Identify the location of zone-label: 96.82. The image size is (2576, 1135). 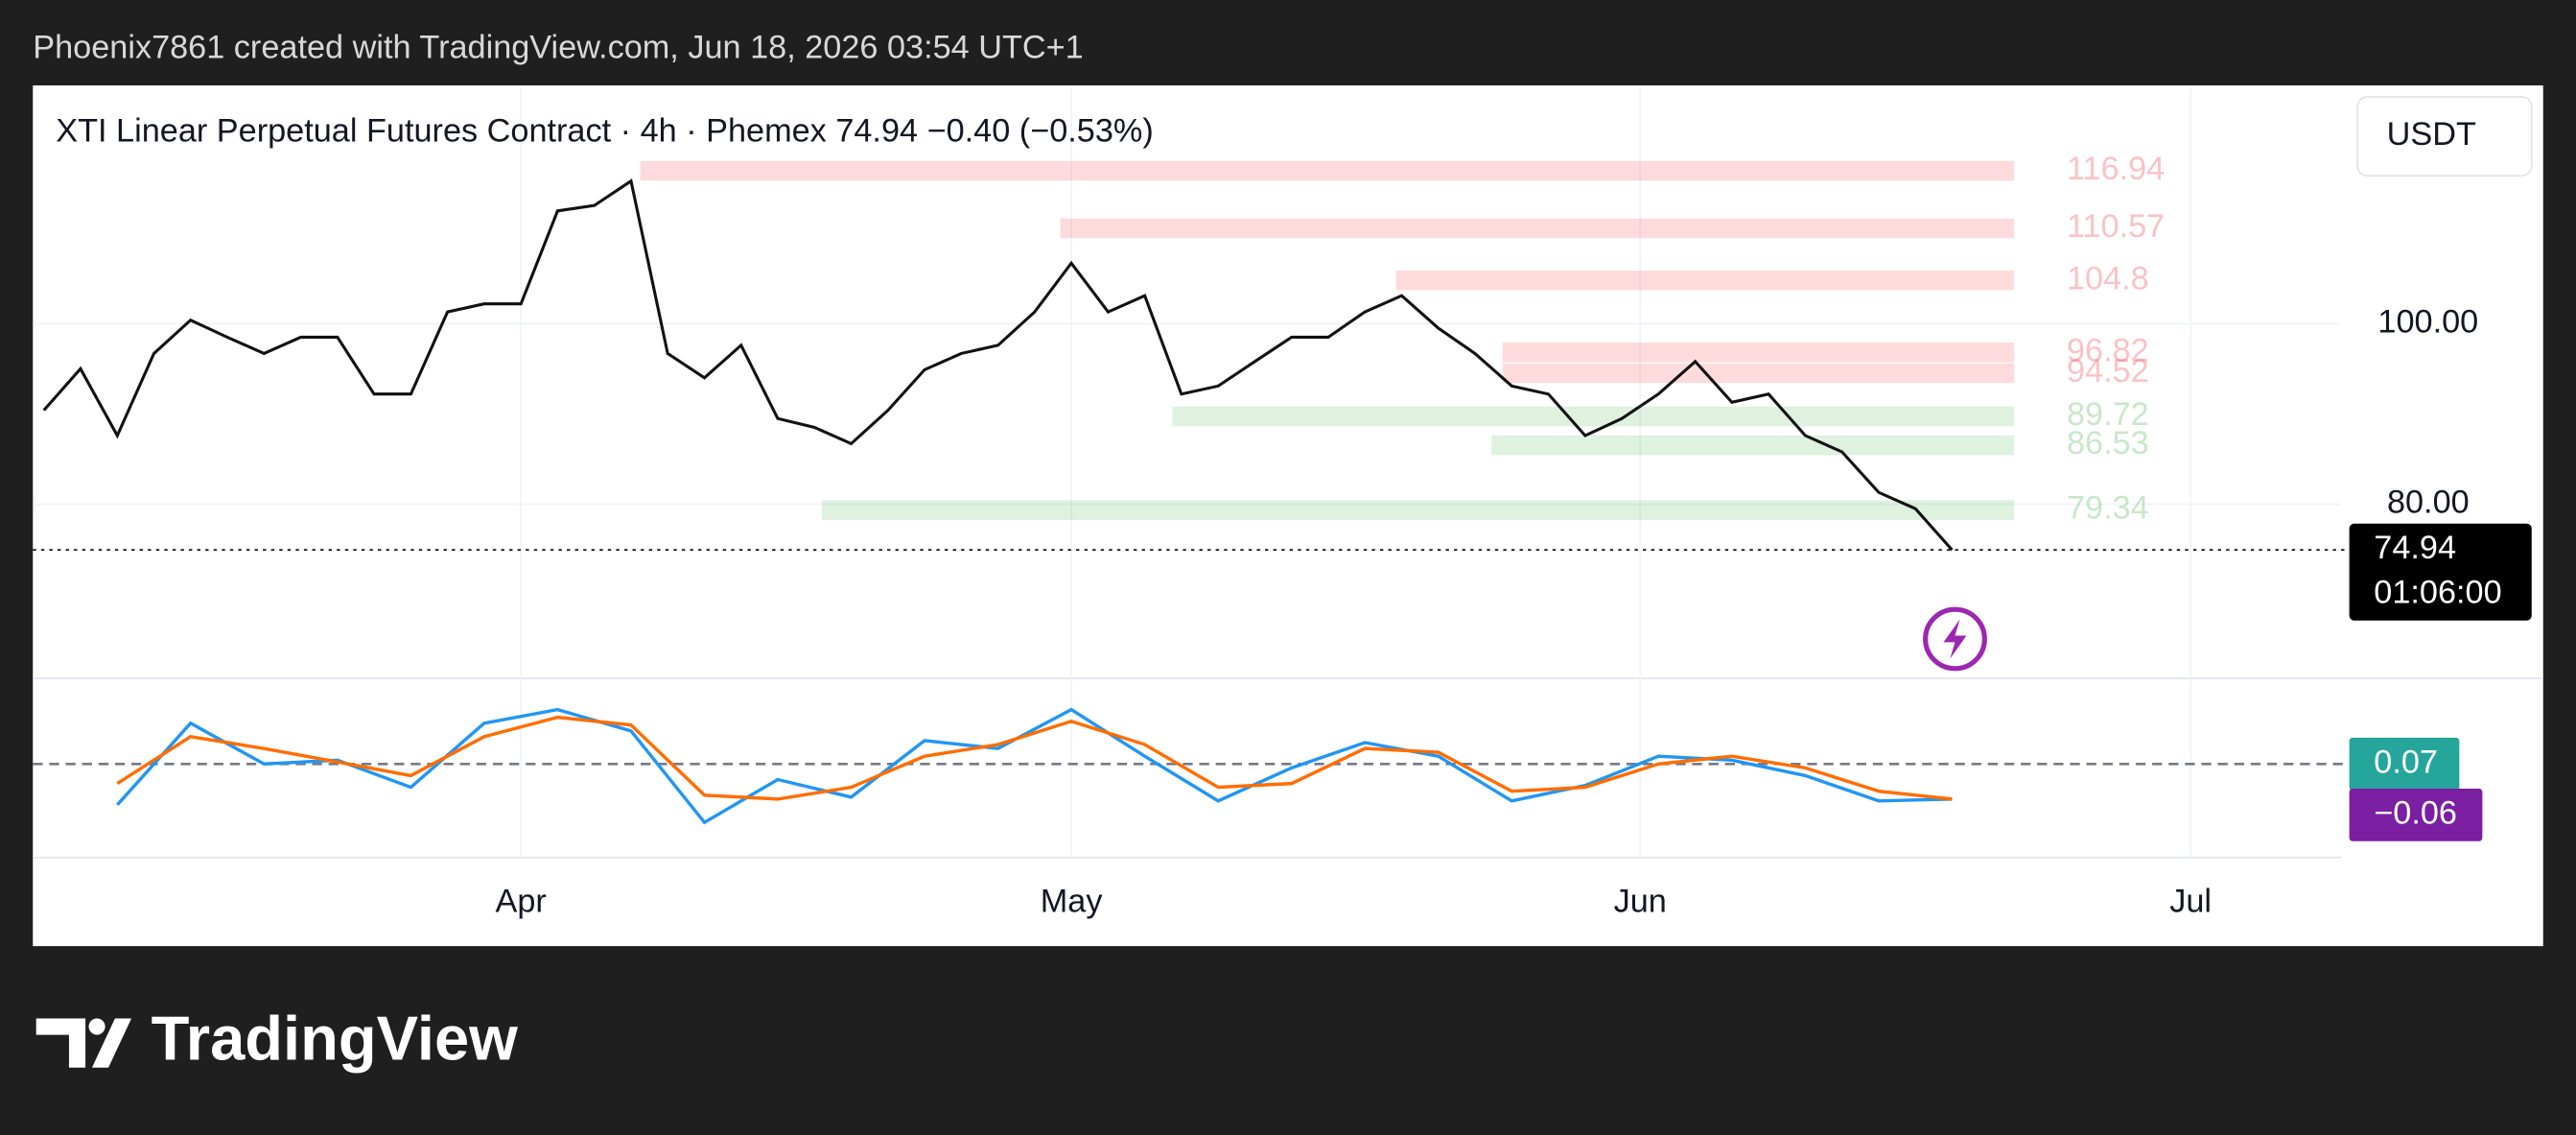
(2108, 350).